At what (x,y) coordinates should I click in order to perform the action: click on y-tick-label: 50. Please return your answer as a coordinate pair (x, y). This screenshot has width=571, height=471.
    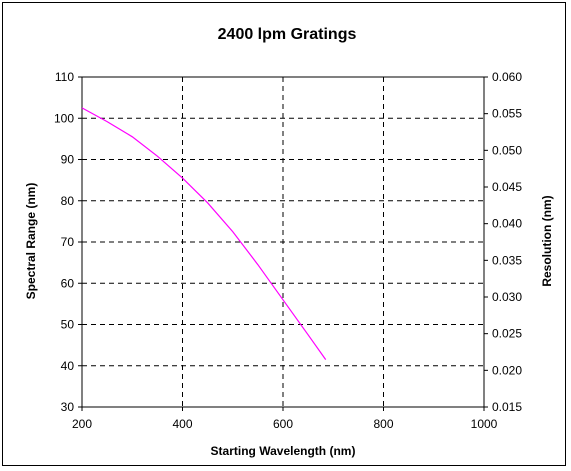
    Looking at the image, I should click on (68, 325).